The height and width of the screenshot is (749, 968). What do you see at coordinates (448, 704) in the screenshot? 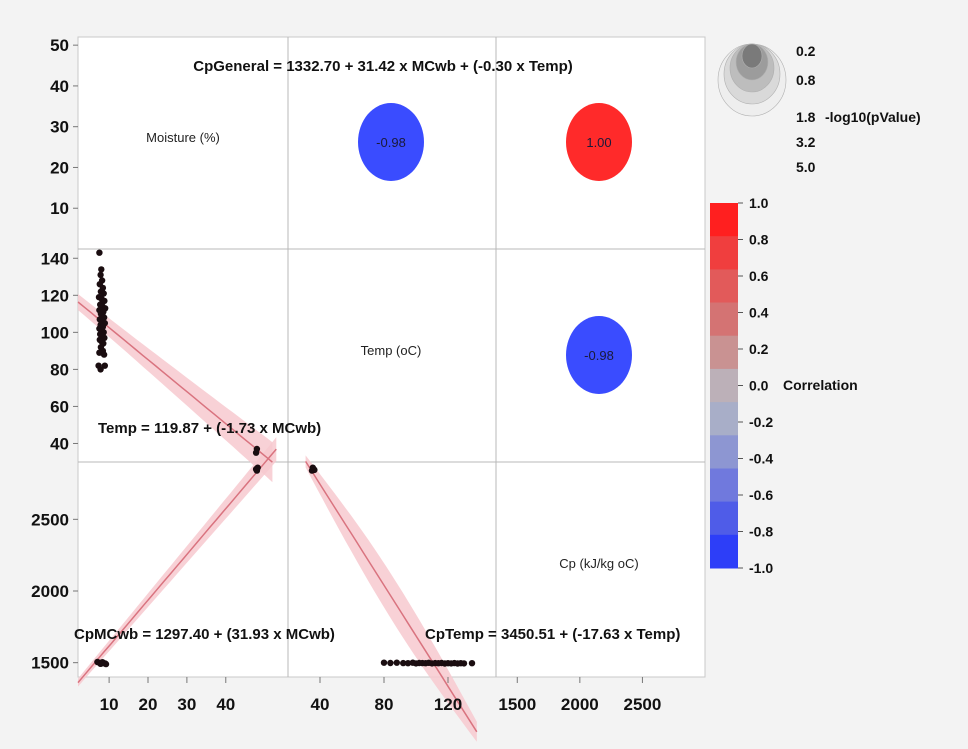
I see `x-temp-tick-label-2: 120` at bounding box center [448, 704].